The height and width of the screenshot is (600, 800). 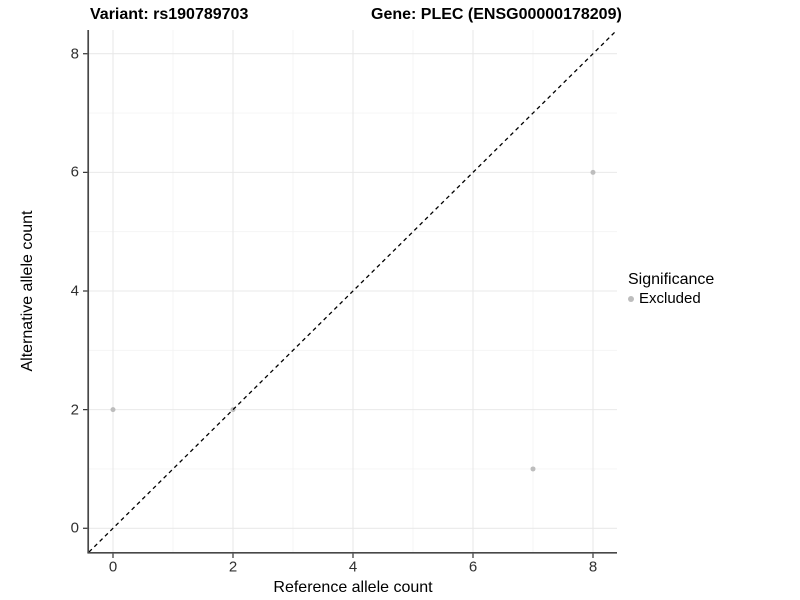 What do you see at coordinates (671, 279) in the screenshot?
I see `legend-title: Significance` at bounding box center [671, 279].